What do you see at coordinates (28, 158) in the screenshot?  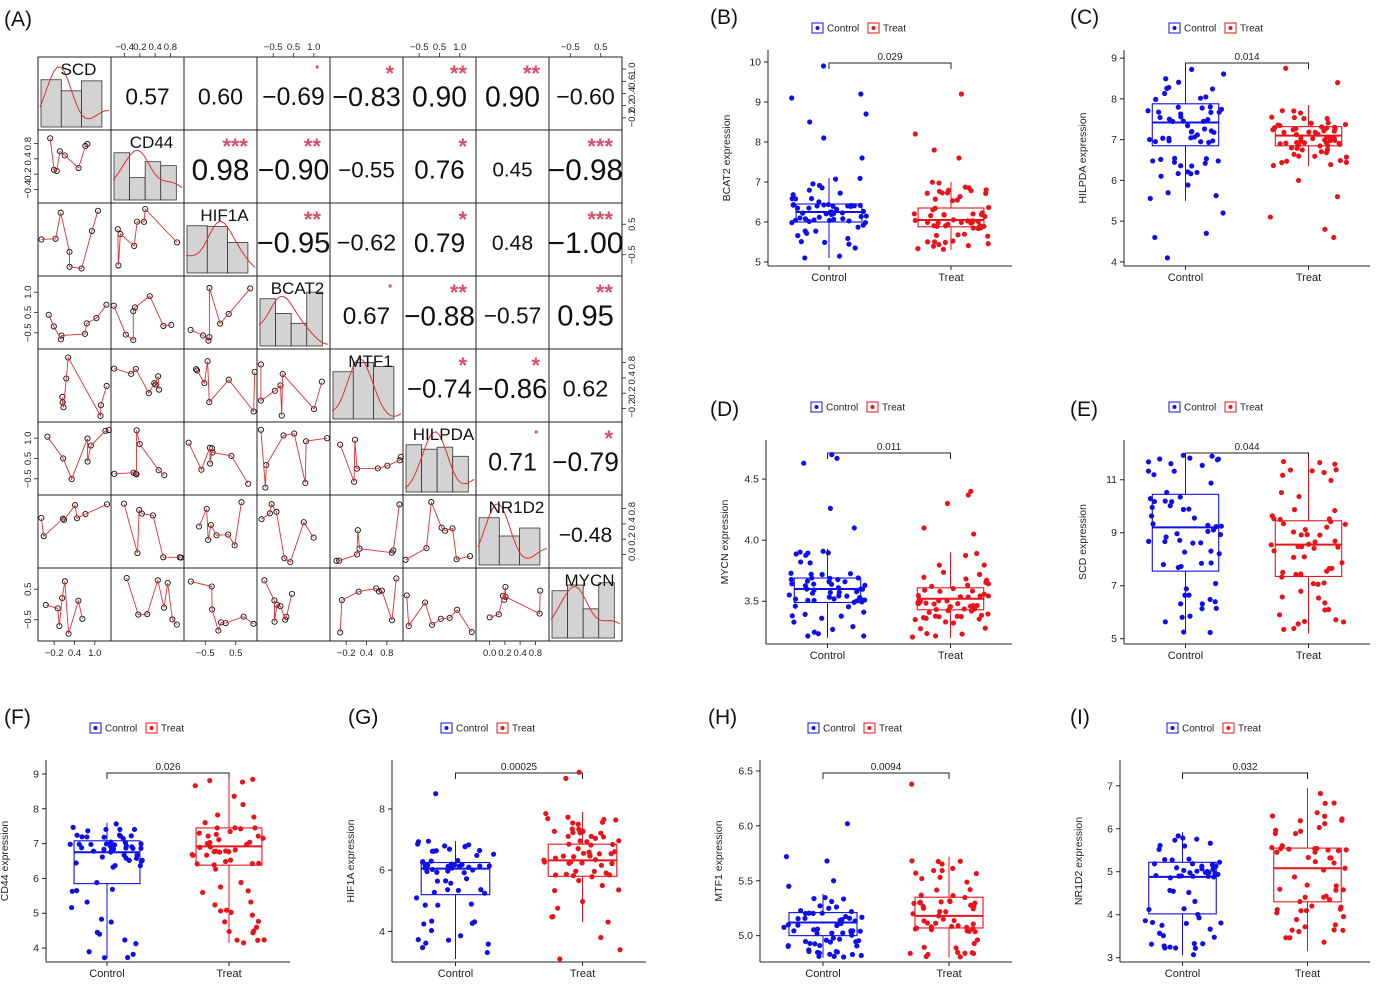 I see `axis-tick-label: 0.4` at bounding box center [28, 158].